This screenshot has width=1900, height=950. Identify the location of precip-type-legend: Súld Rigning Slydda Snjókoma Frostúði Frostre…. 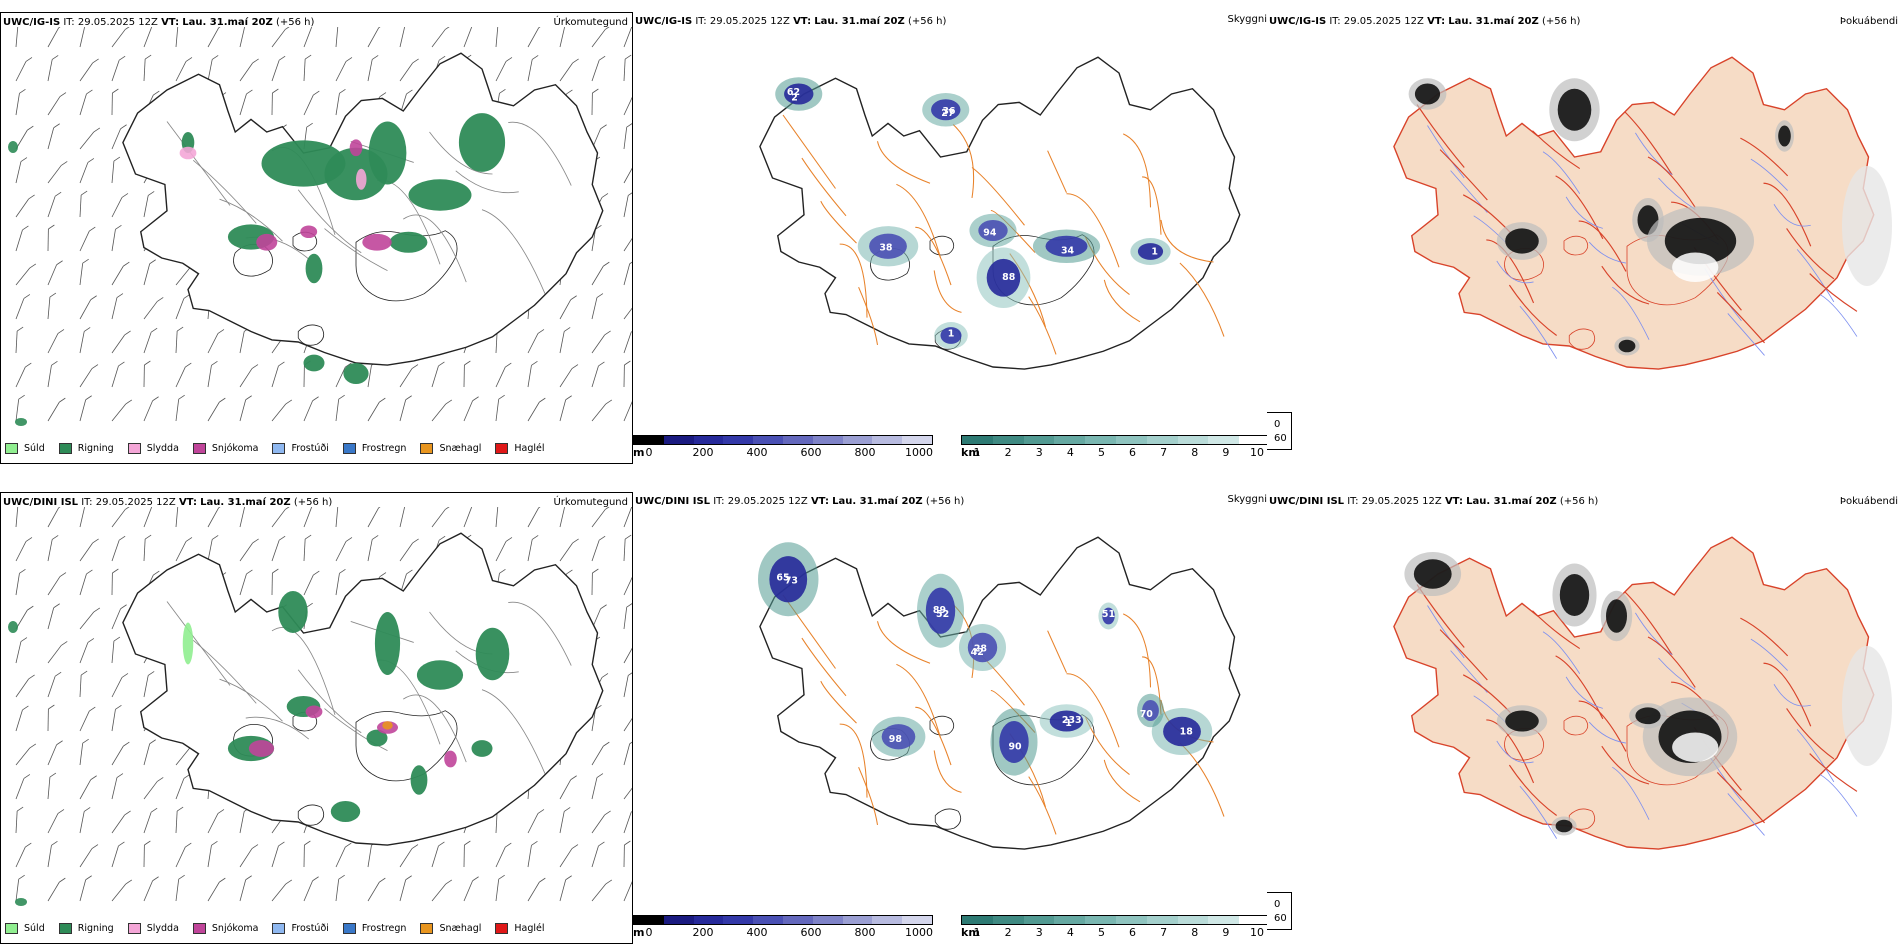
(282, 448).